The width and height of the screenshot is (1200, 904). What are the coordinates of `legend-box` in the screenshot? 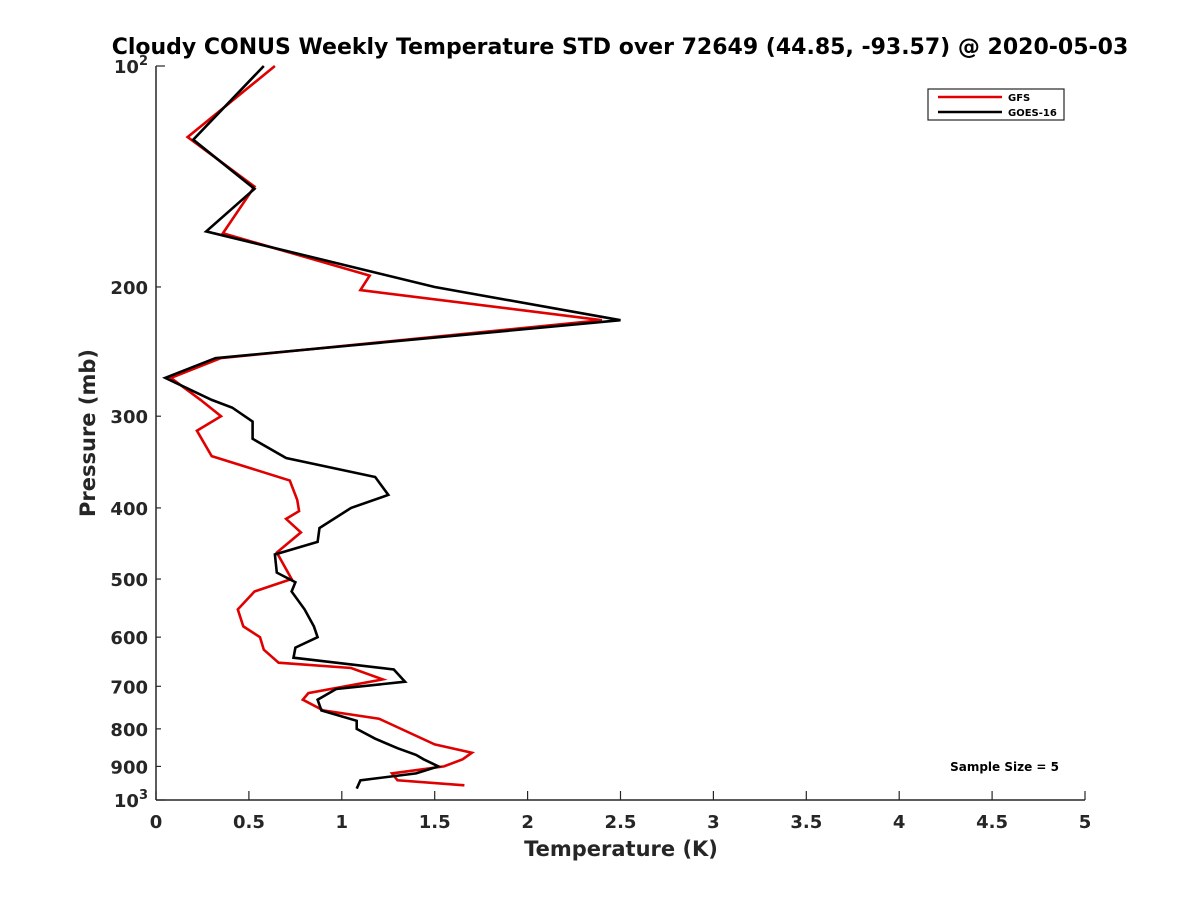 It's located at (996, 104).